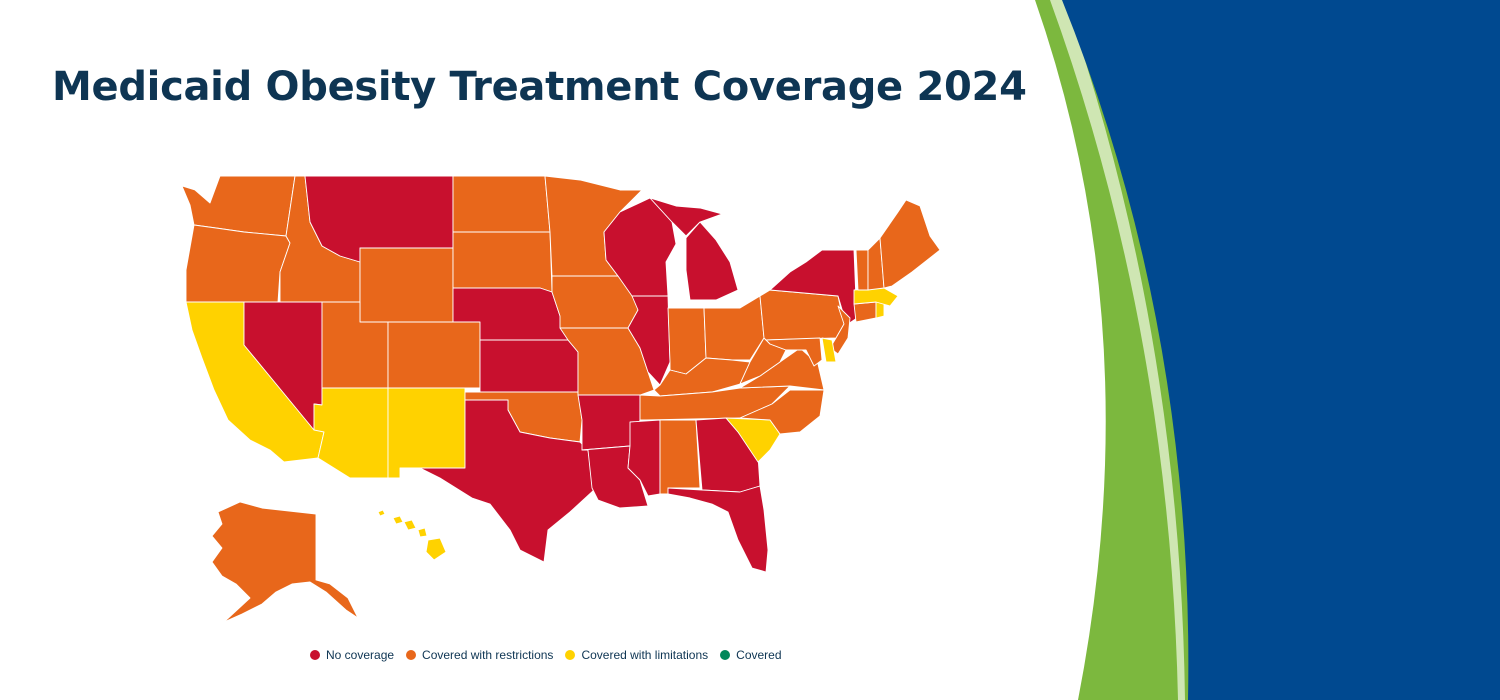 The width and height of the screenshot is (1500, 700). I want to click on page-title: Medicaid Obesity Treatment Coverage 2024, so click(539, 87).